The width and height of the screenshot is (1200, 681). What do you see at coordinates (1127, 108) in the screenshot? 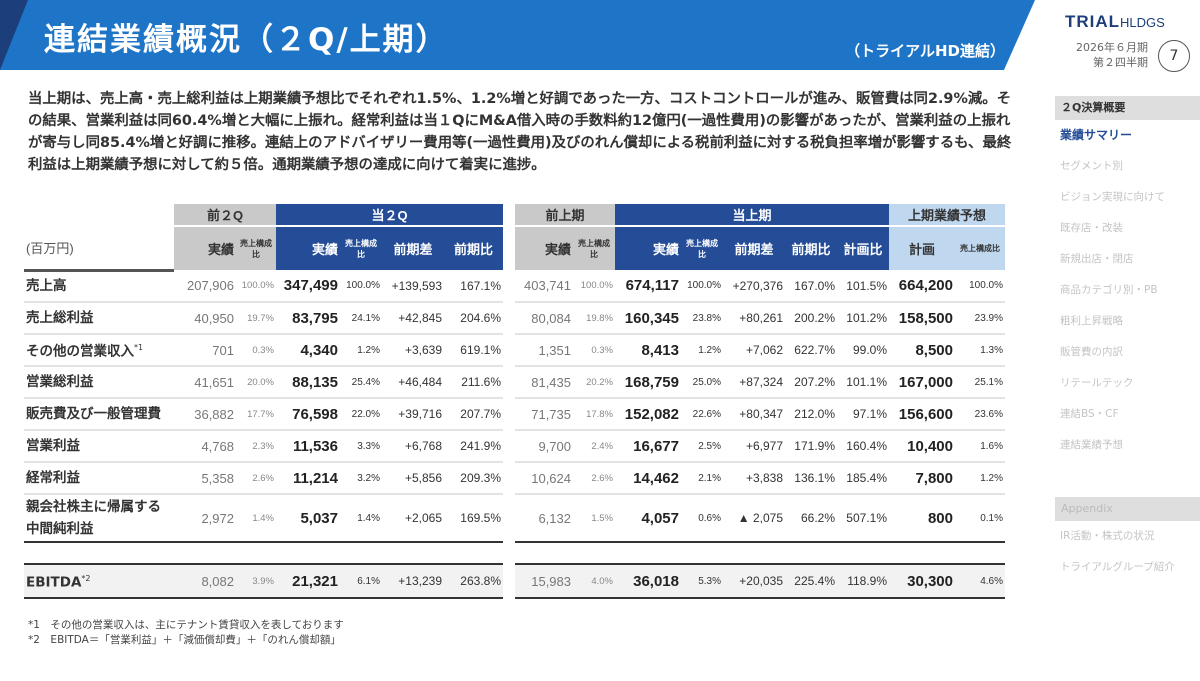
I see `sidebar-section-2q: ２Q決算概要` at bounding box center [1127, 108].